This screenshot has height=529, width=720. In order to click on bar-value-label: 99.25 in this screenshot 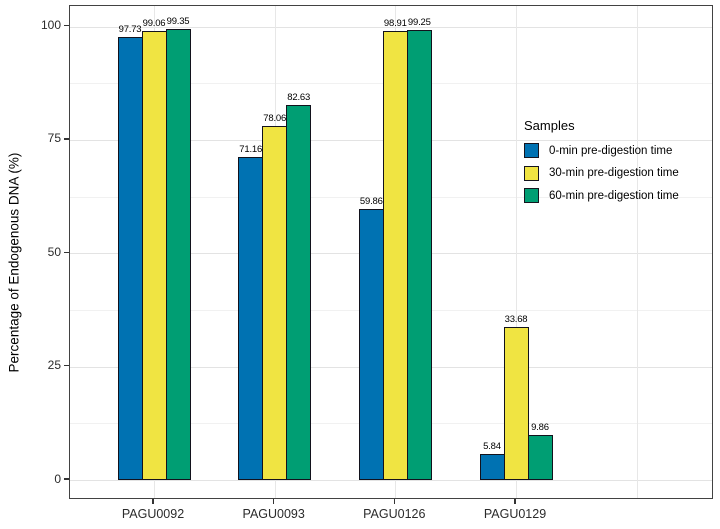, I will do `click(419, 22)`.